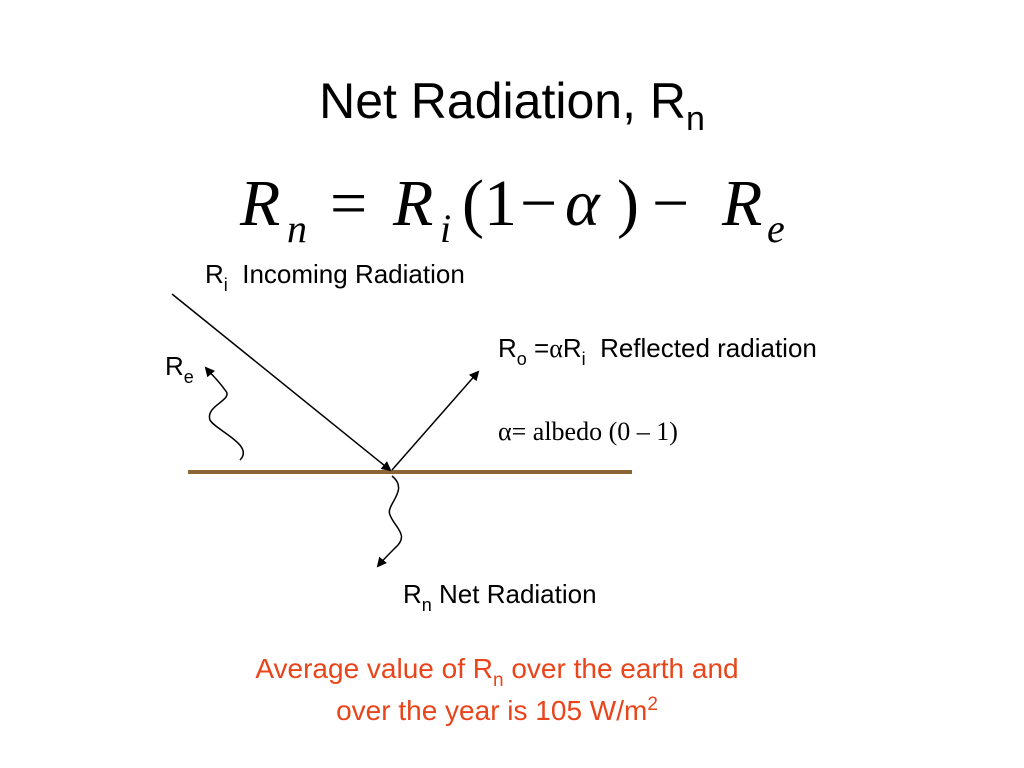  I want to click on reflected-ray, so click(435, 420).